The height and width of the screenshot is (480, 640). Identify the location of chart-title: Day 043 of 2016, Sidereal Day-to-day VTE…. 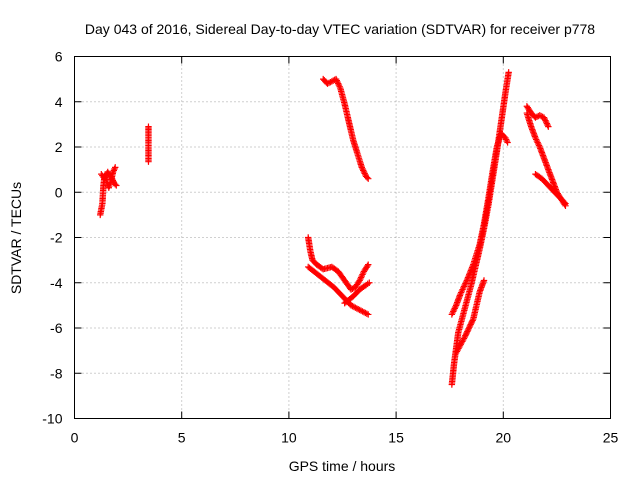
(340, 29).